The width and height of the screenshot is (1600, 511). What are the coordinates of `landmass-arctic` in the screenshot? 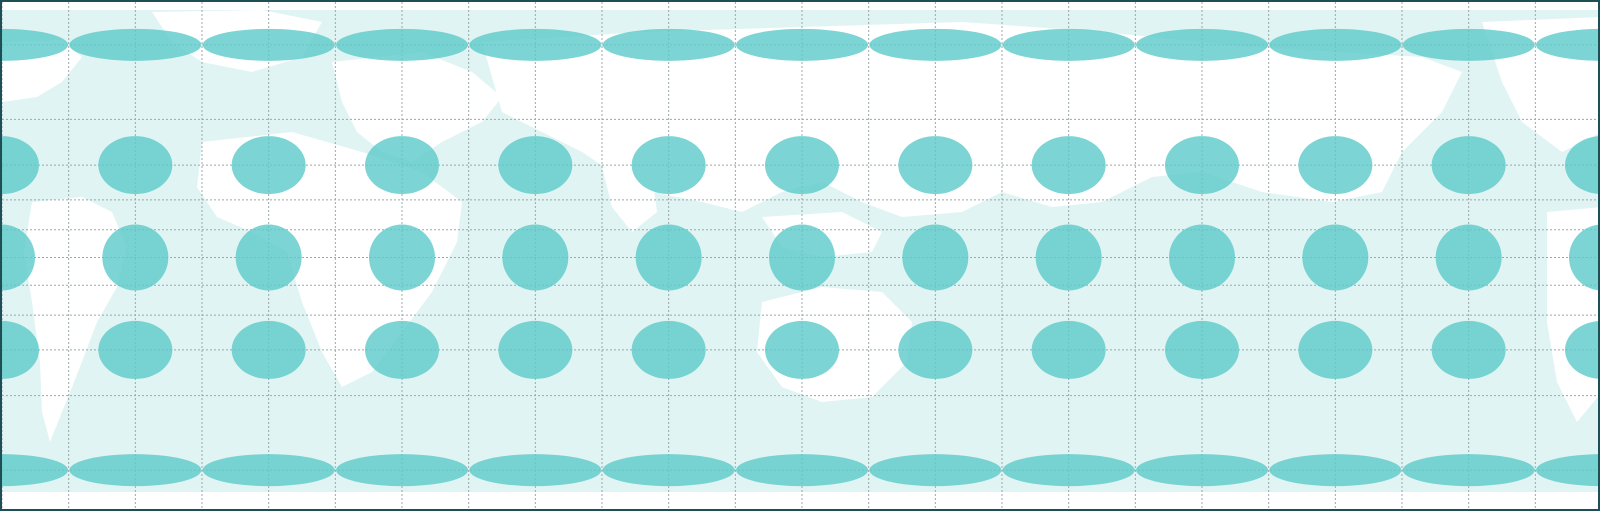 It's located at (800, 6).